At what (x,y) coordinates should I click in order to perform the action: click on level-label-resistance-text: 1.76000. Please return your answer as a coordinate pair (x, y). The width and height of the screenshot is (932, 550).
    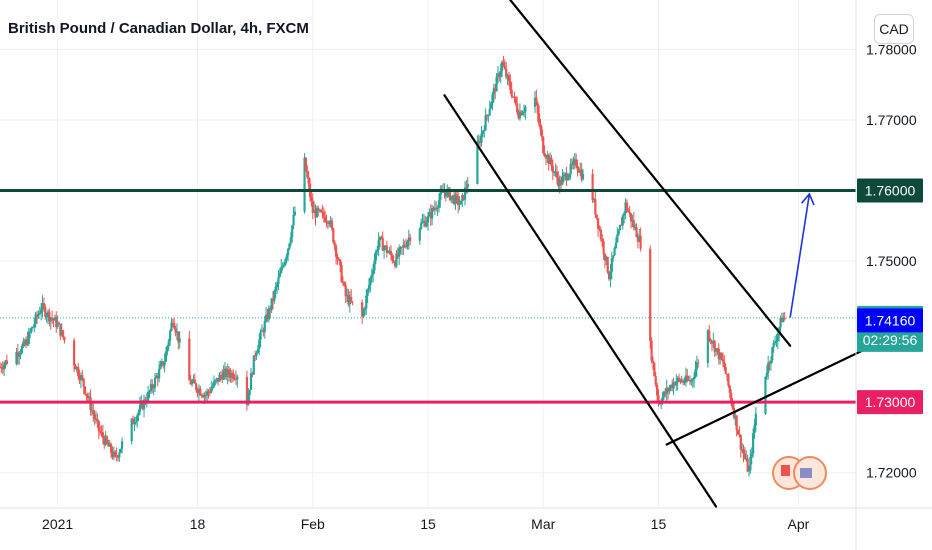
    Looking at the image, I should click on (890, 191).